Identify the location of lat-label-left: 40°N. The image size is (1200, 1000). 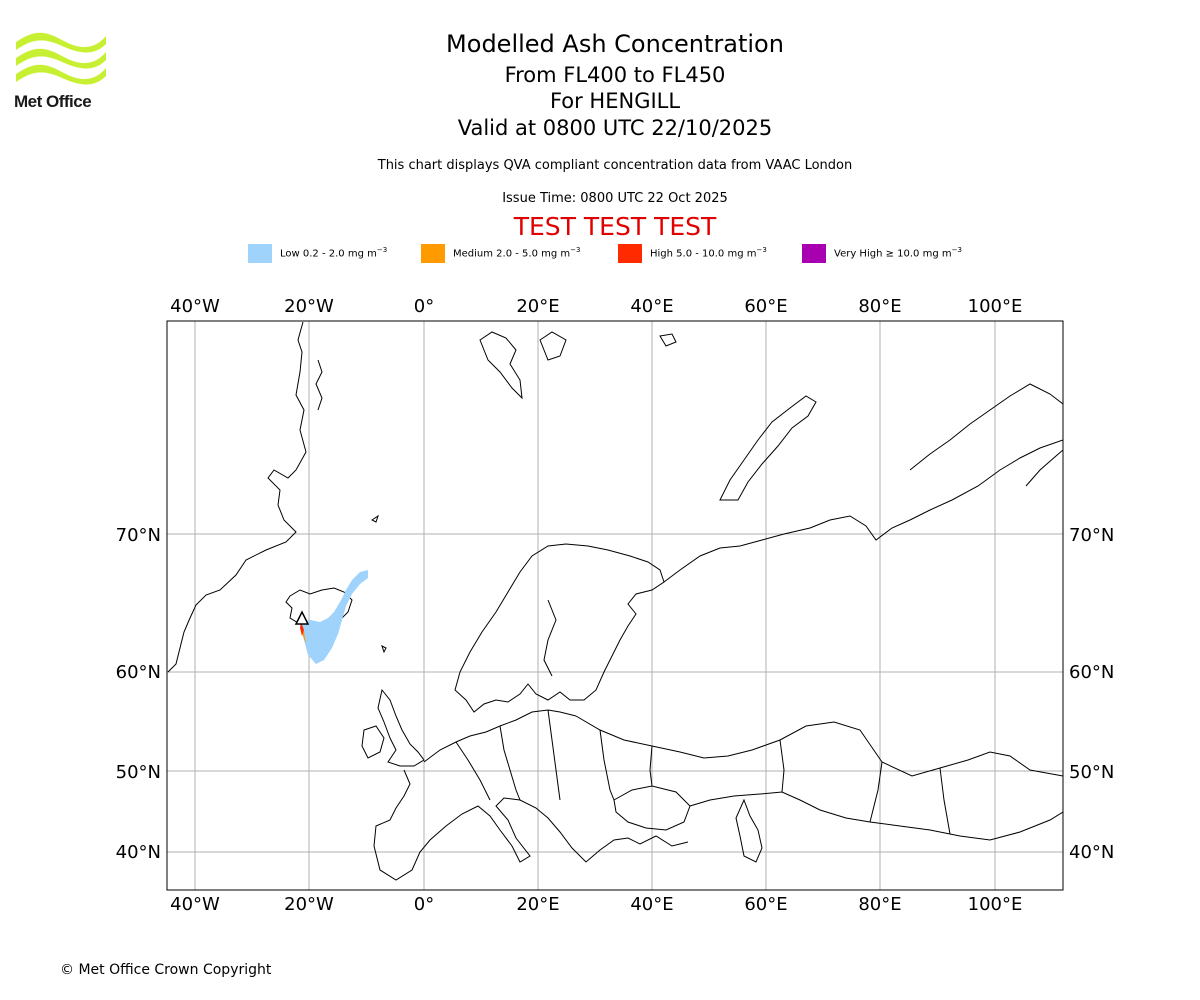
(138, 852).